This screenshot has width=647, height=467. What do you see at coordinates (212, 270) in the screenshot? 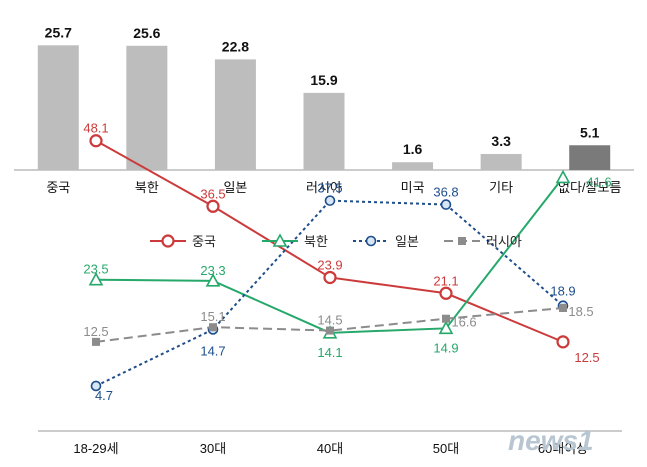
I see `line-data-label: 23.3` at bounding box center [212, 270].